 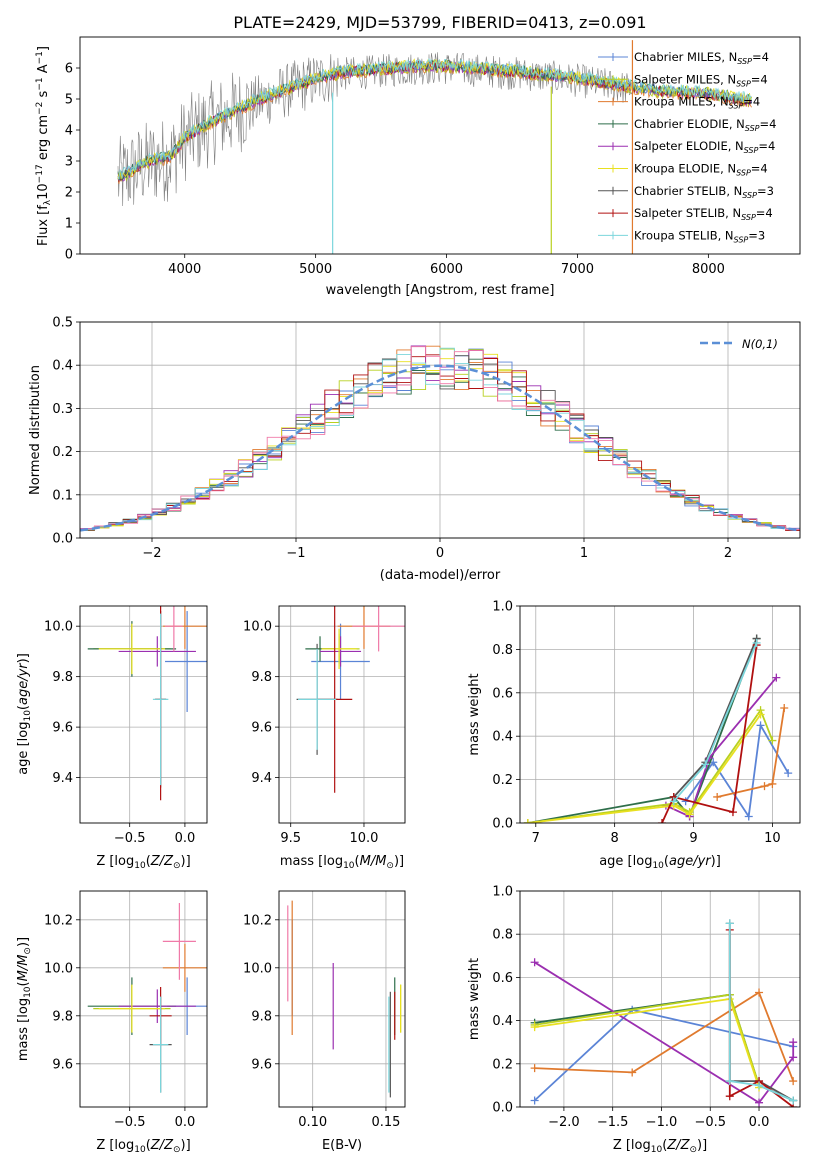 I want to click on axes-ebv_mass: 0.10 0.15 9.6 9.8 10.0 10.2 E(B-V), so click(x=324, y=1021).